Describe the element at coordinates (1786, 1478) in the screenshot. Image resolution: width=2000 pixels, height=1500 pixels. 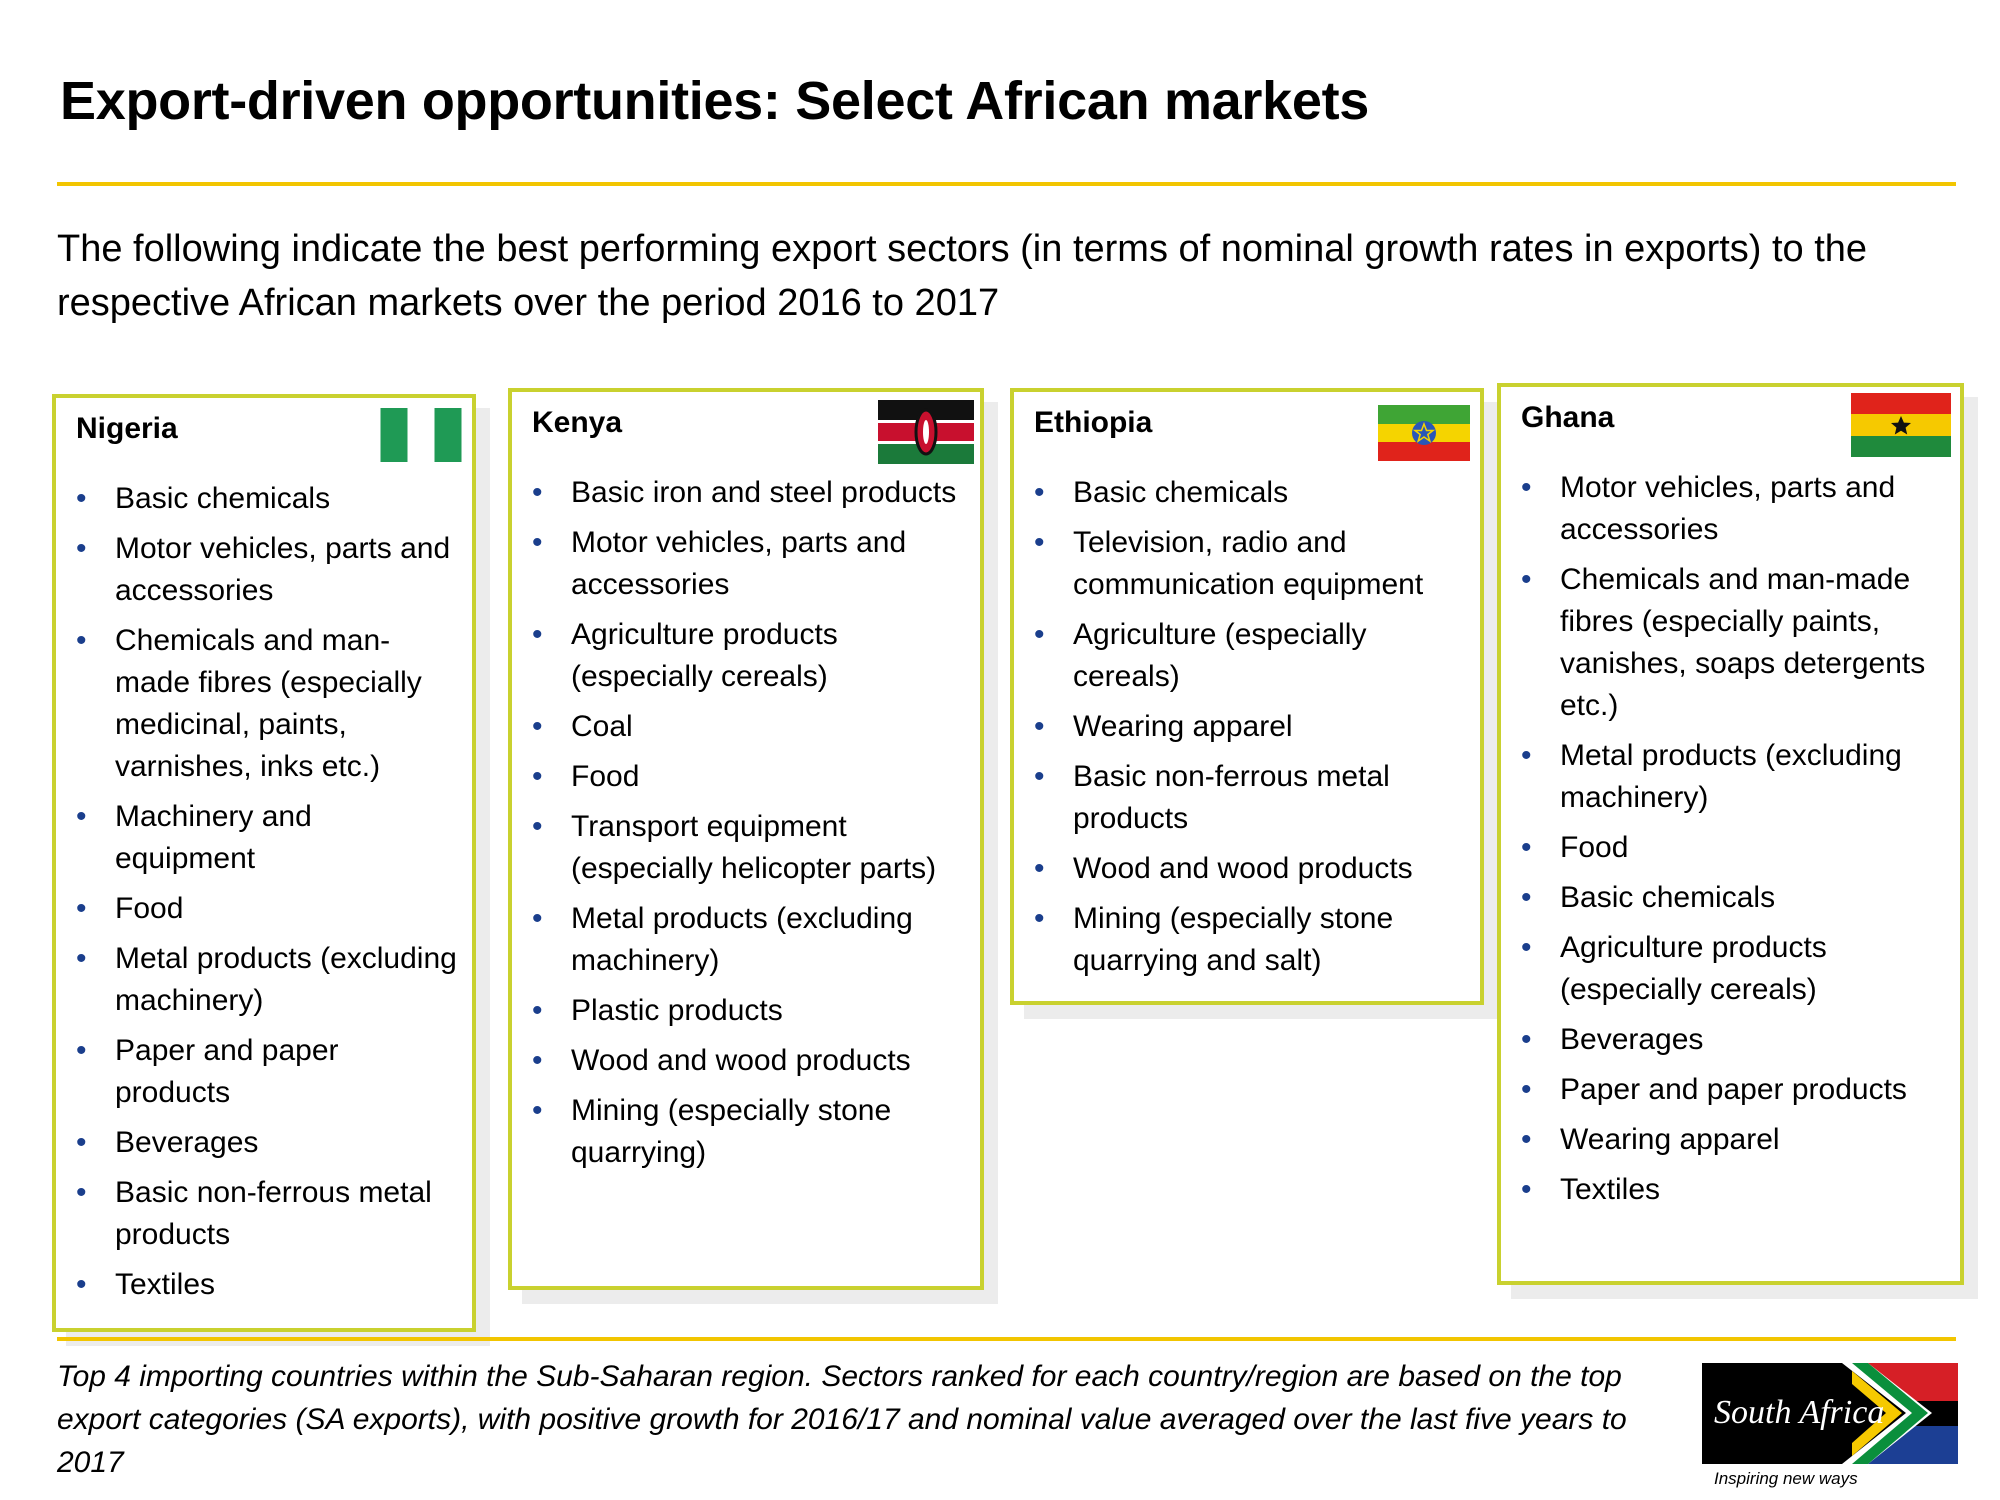
I see `logo-tagline: Inspiring new ways` at that location.